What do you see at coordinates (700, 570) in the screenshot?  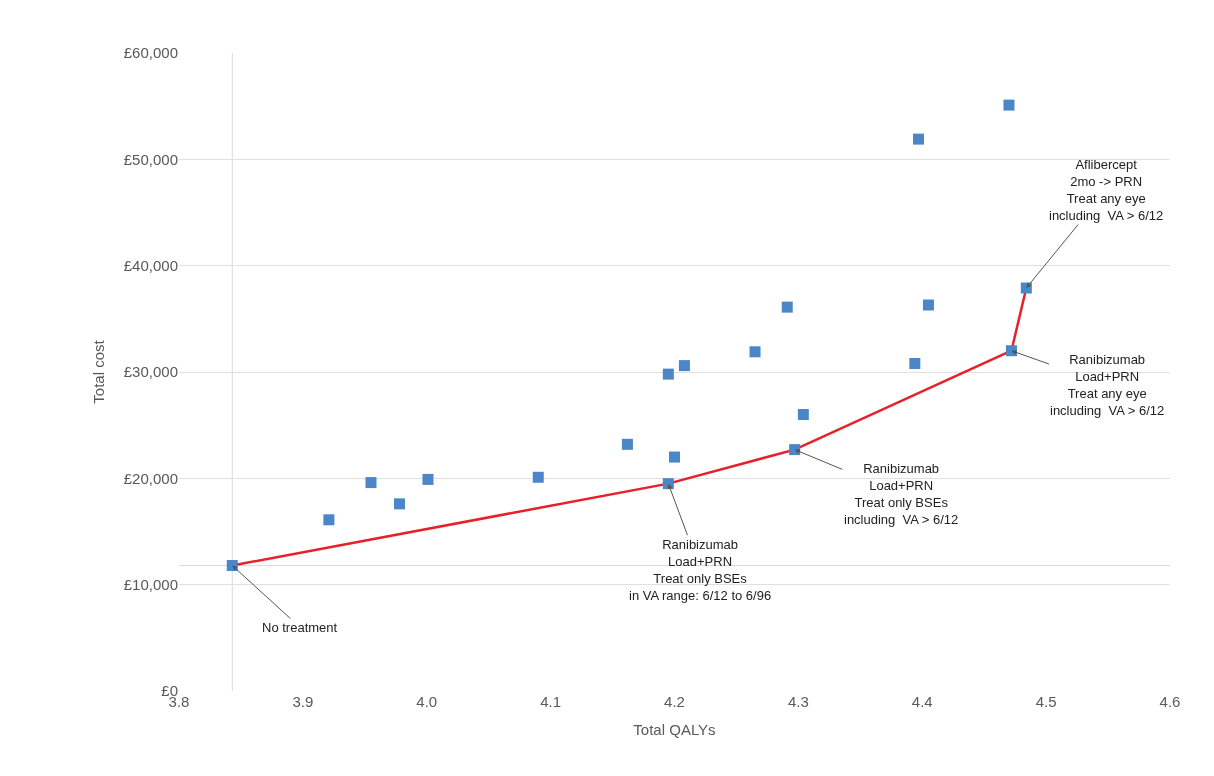 I see `annotation: Ranibizumab Load+PRN Treat only BSEs in VA range: 6/12 to 6/96` at bounding box center [700, 570].